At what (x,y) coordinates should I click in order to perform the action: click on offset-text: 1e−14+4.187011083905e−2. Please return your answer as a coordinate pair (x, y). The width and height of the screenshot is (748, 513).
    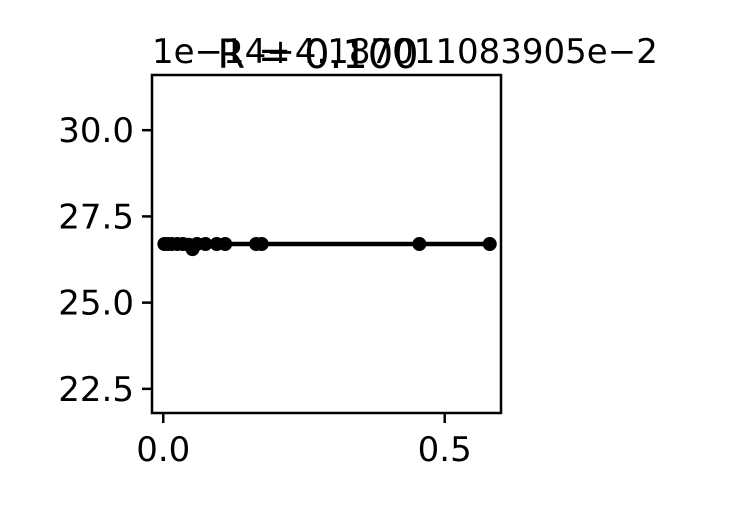
    Looking at the image, I should click on (405, 52).